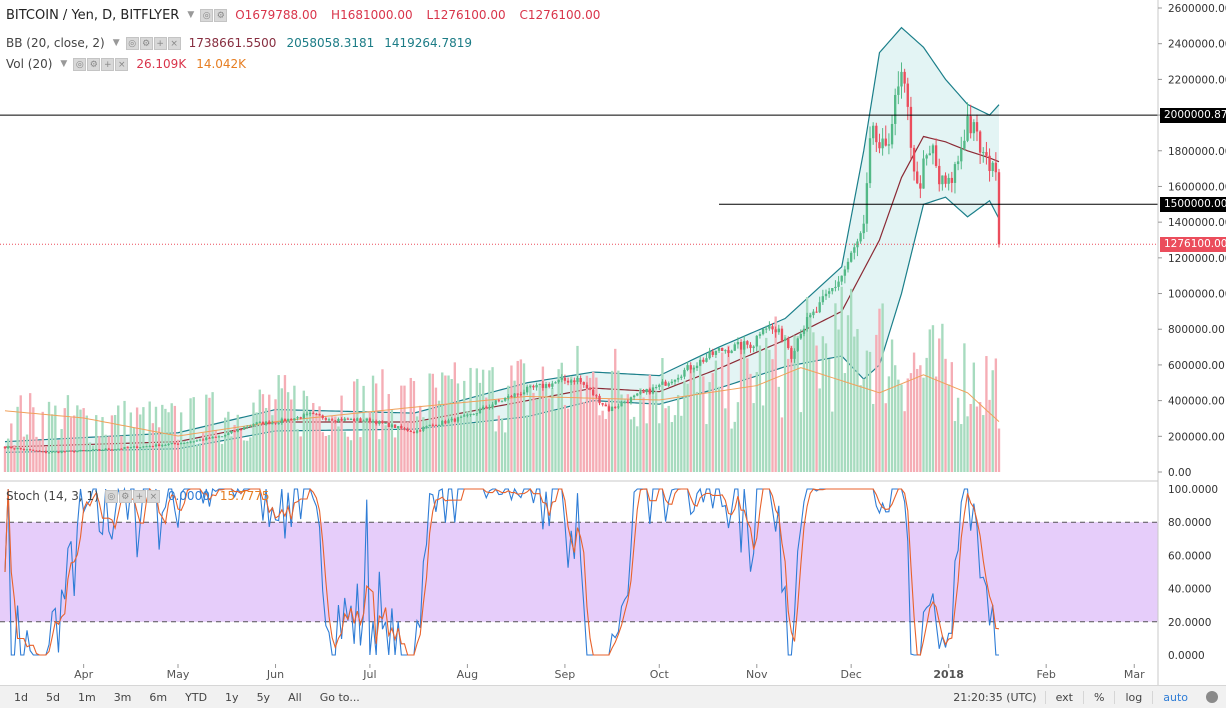 This screenshot has width=1226, height=708. Describe the element at coordinates (196, 697) in the screenshot. I see `range-ytd: YTD` at that location.